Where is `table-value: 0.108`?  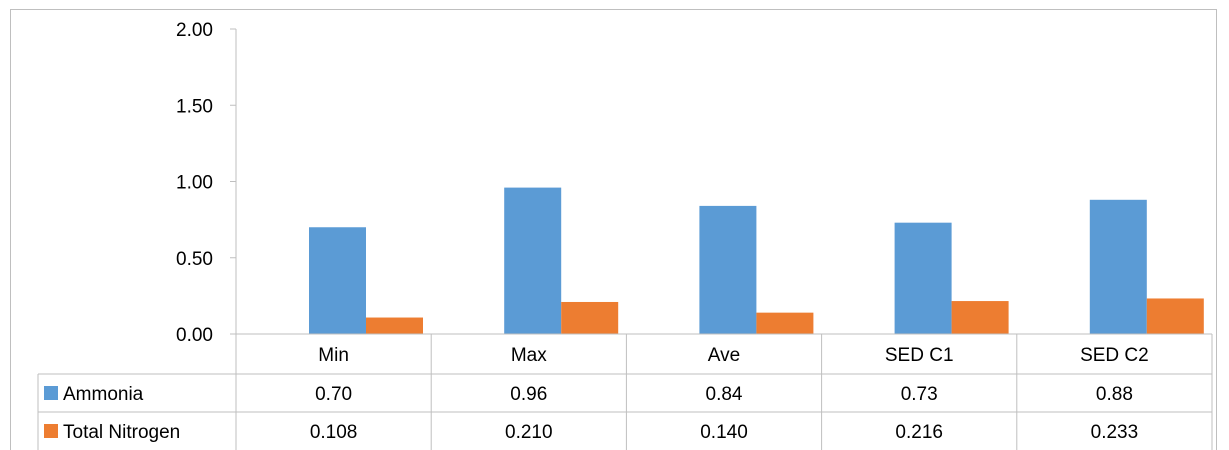
table-value: 0.108 is located at coordinates (334, 432).